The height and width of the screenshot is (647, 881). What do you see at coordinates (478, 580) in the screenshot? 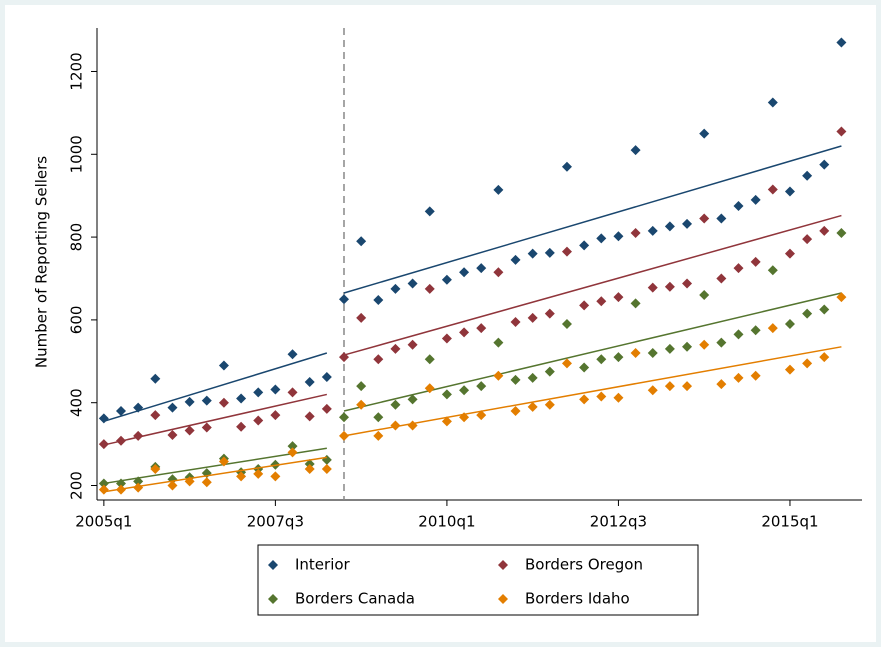
I see `legend` at bounding box center [478, 580].